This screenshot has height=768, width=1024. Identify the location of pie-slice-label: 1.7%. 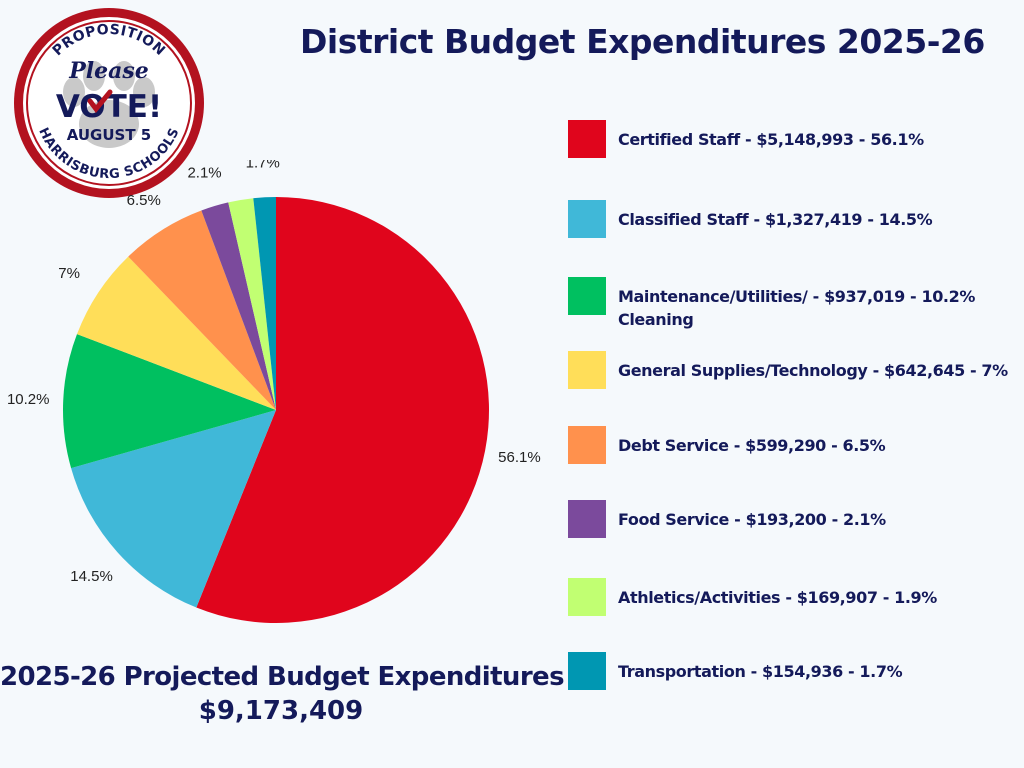
(263, 165).